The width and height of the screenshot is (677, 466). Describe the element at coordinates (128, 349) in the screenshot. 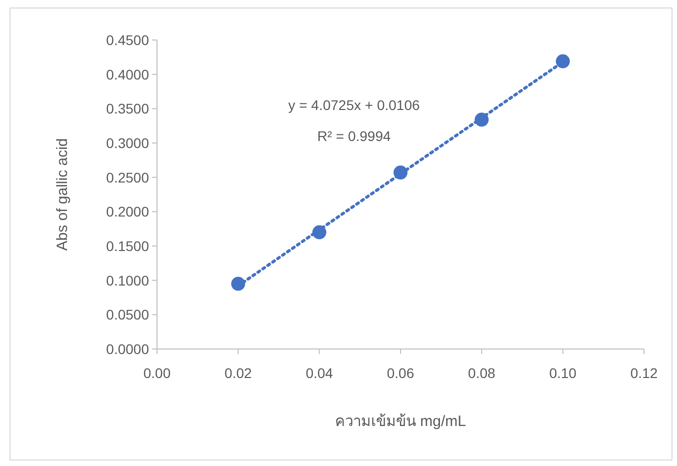

I see `y-tick-label: 0.0000` at that location.